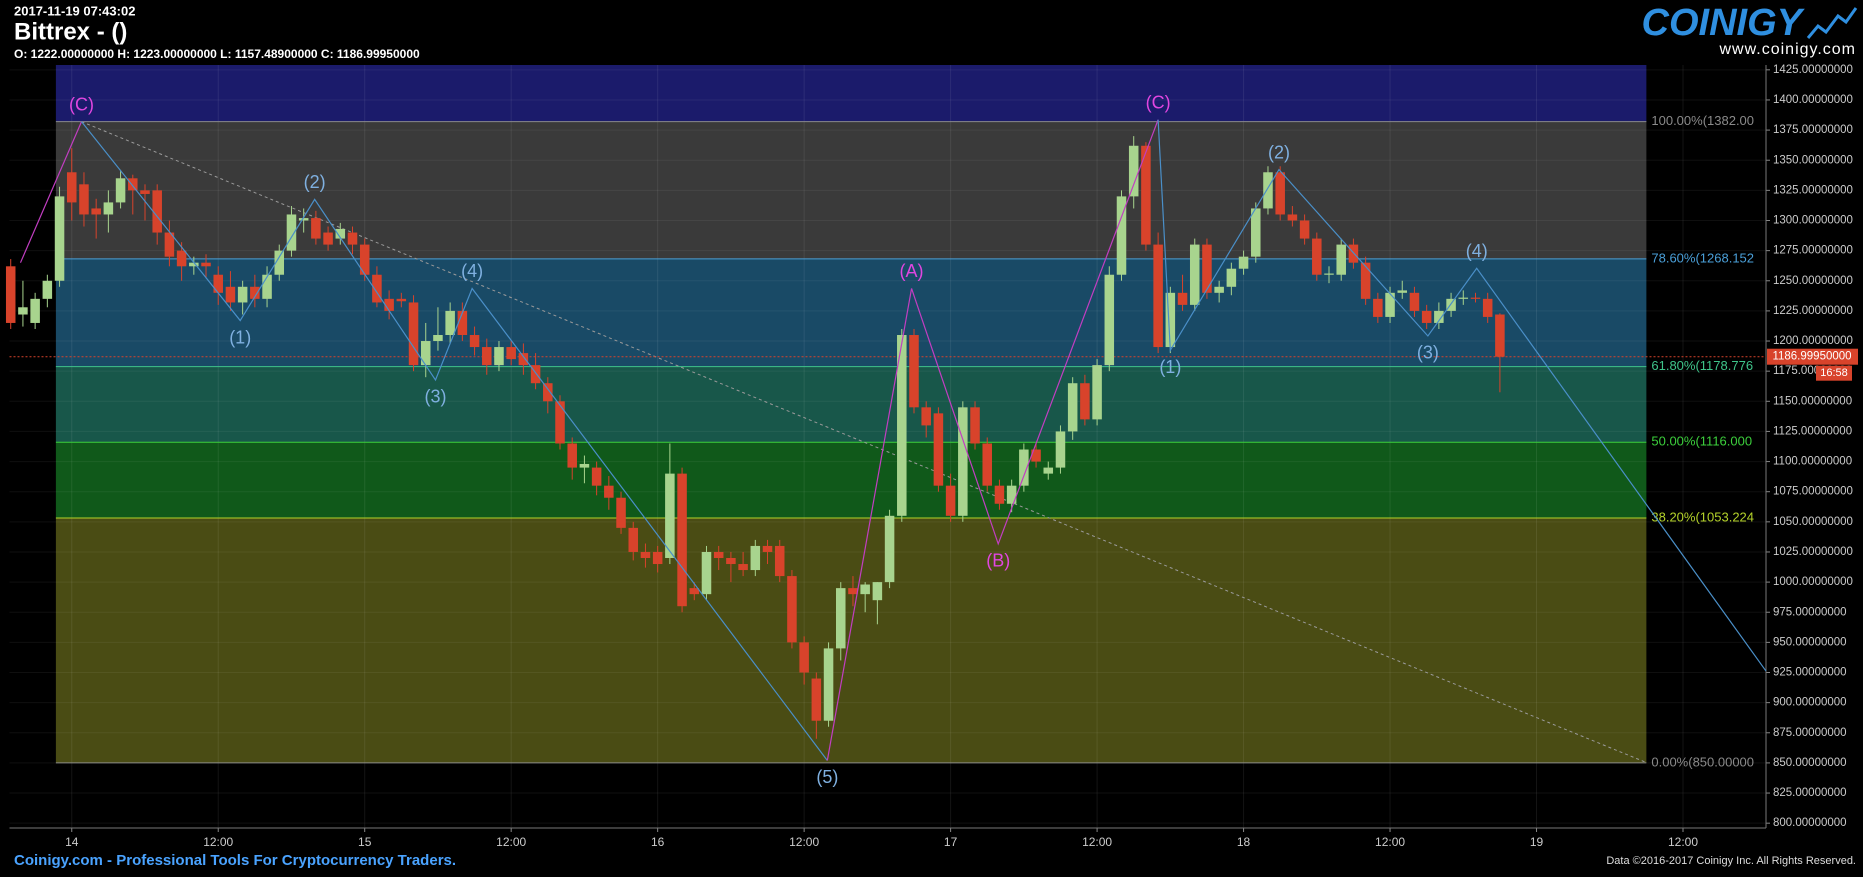  Describe the element at coordinates (1810, 763) in the screenshot. I see `y-tick-label: 850.00000000` at that location.